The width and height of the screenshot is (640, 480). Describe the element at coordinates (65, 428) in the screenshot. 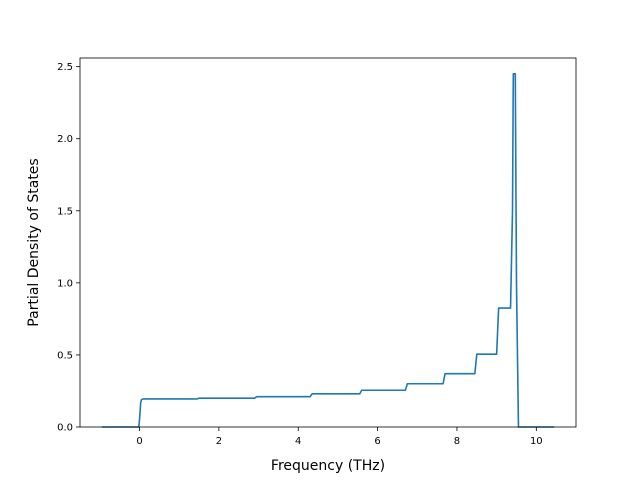

I see `y-tick-label: 0.0` at that location.